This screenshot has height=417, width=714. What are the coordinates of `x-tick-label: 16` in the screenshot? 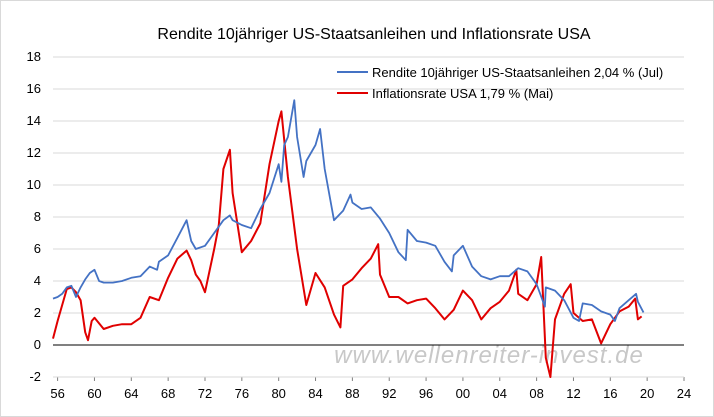 It's located at (610, 393).